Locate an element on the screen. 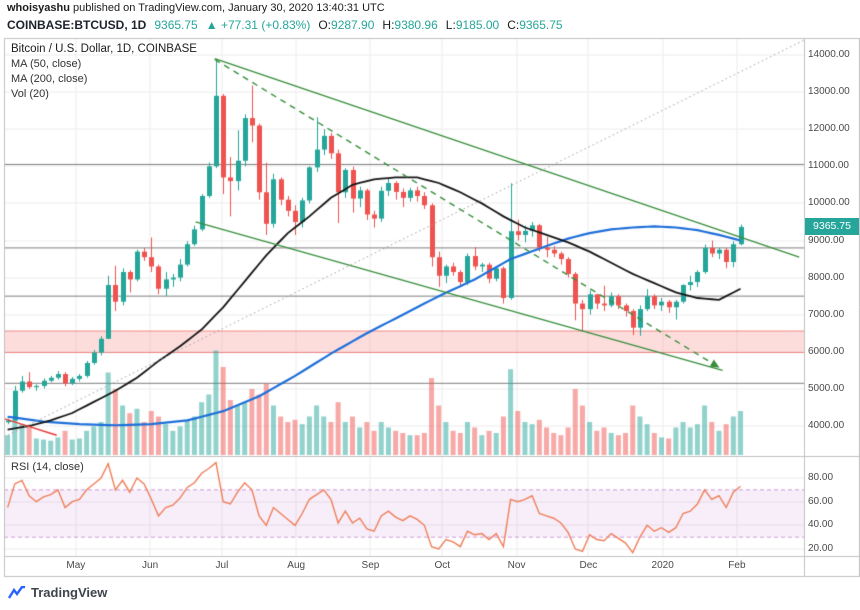 The image size is (860, 610). ticker-change: ▲ +77.31 (+0.83%) is located at coordinates (258, 25).